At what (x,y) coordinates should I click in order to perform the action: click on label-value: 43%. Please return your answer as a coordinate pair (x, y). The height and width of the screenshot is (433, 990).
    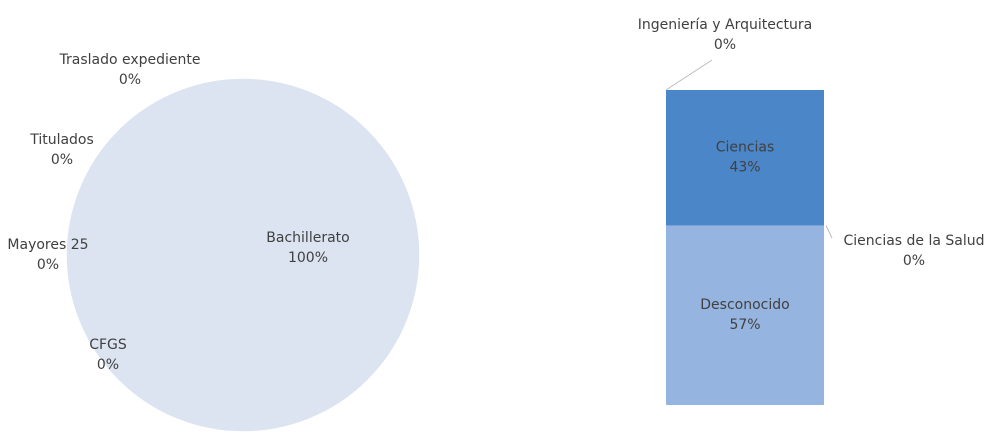
    Looking at the image, I should click on (744, 168).